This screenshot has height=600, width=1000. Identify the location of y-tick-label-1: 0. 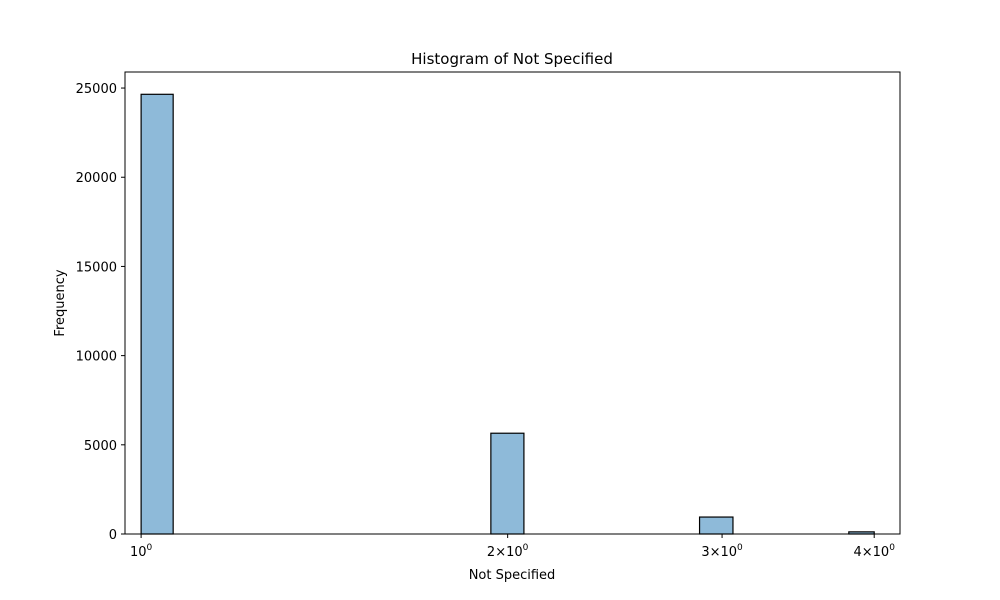
(113, 535).